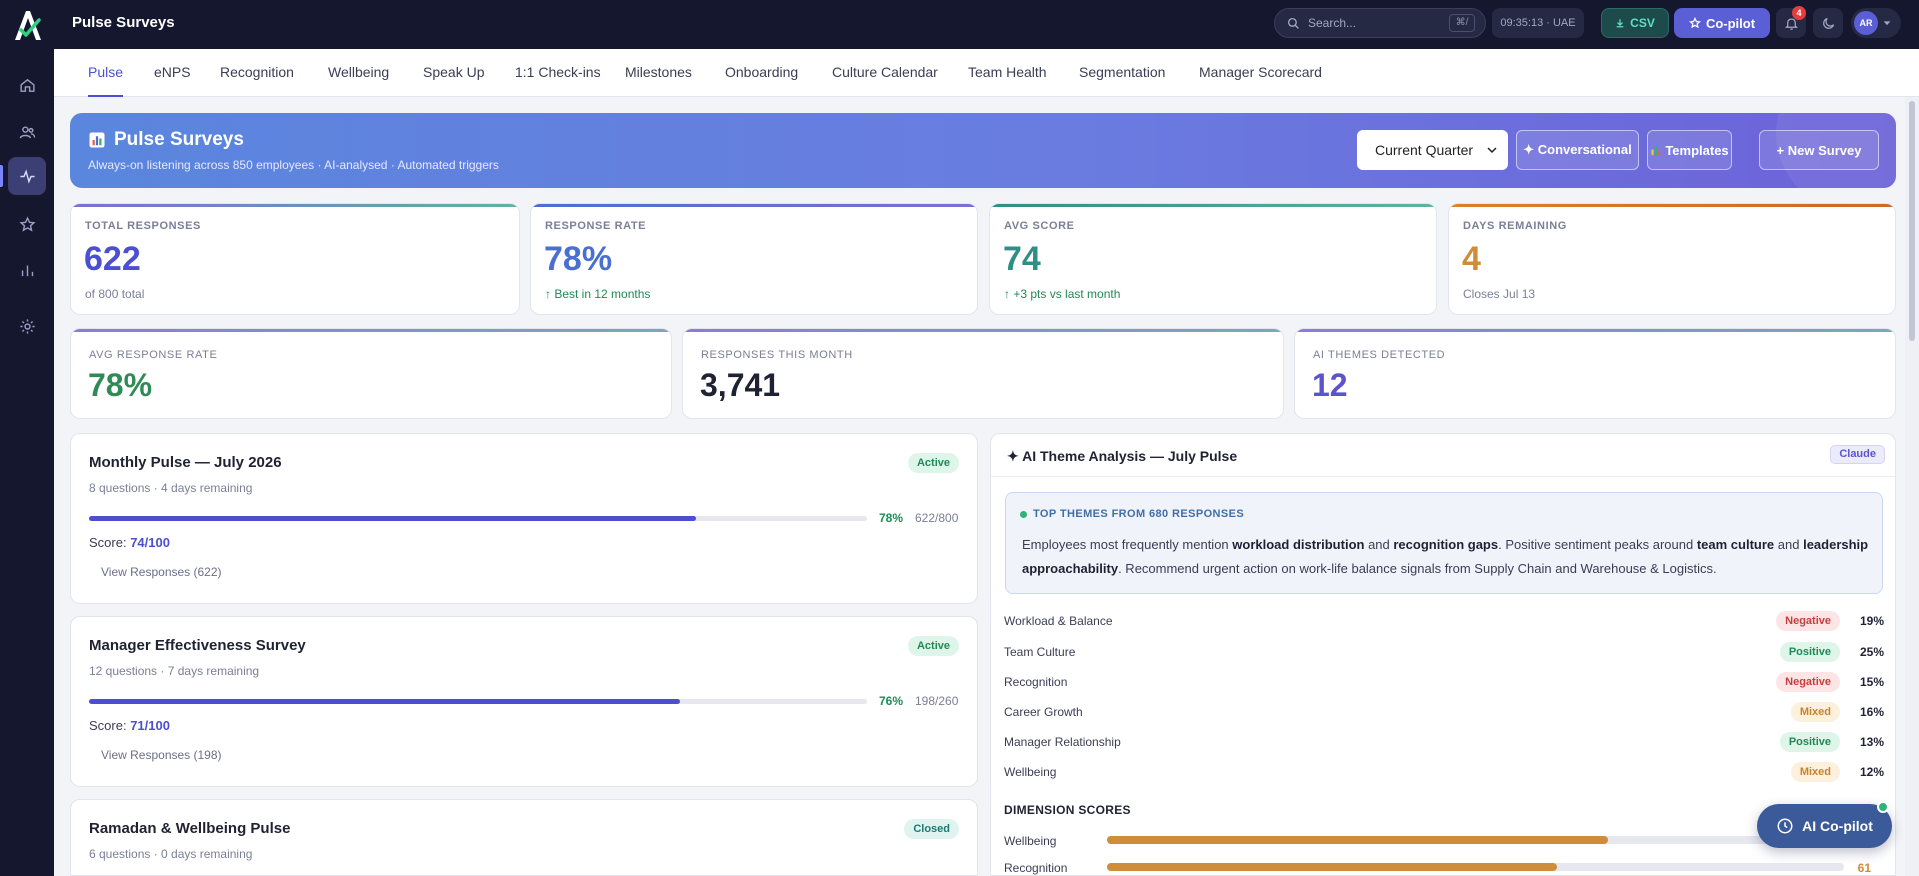 The image size is (1919, 876). Describe the element at coordinates (1799, 13) in the screenshot. I see `notification-count-badge: 4` at that location.